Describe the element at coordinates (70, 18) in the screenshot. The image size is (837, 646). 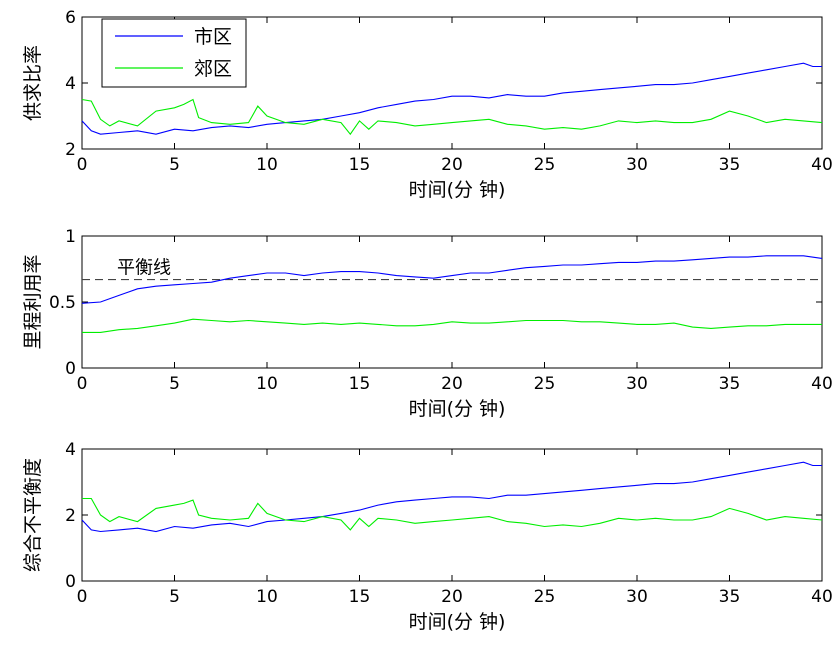
I see `y-tick-label: 6` at that location.